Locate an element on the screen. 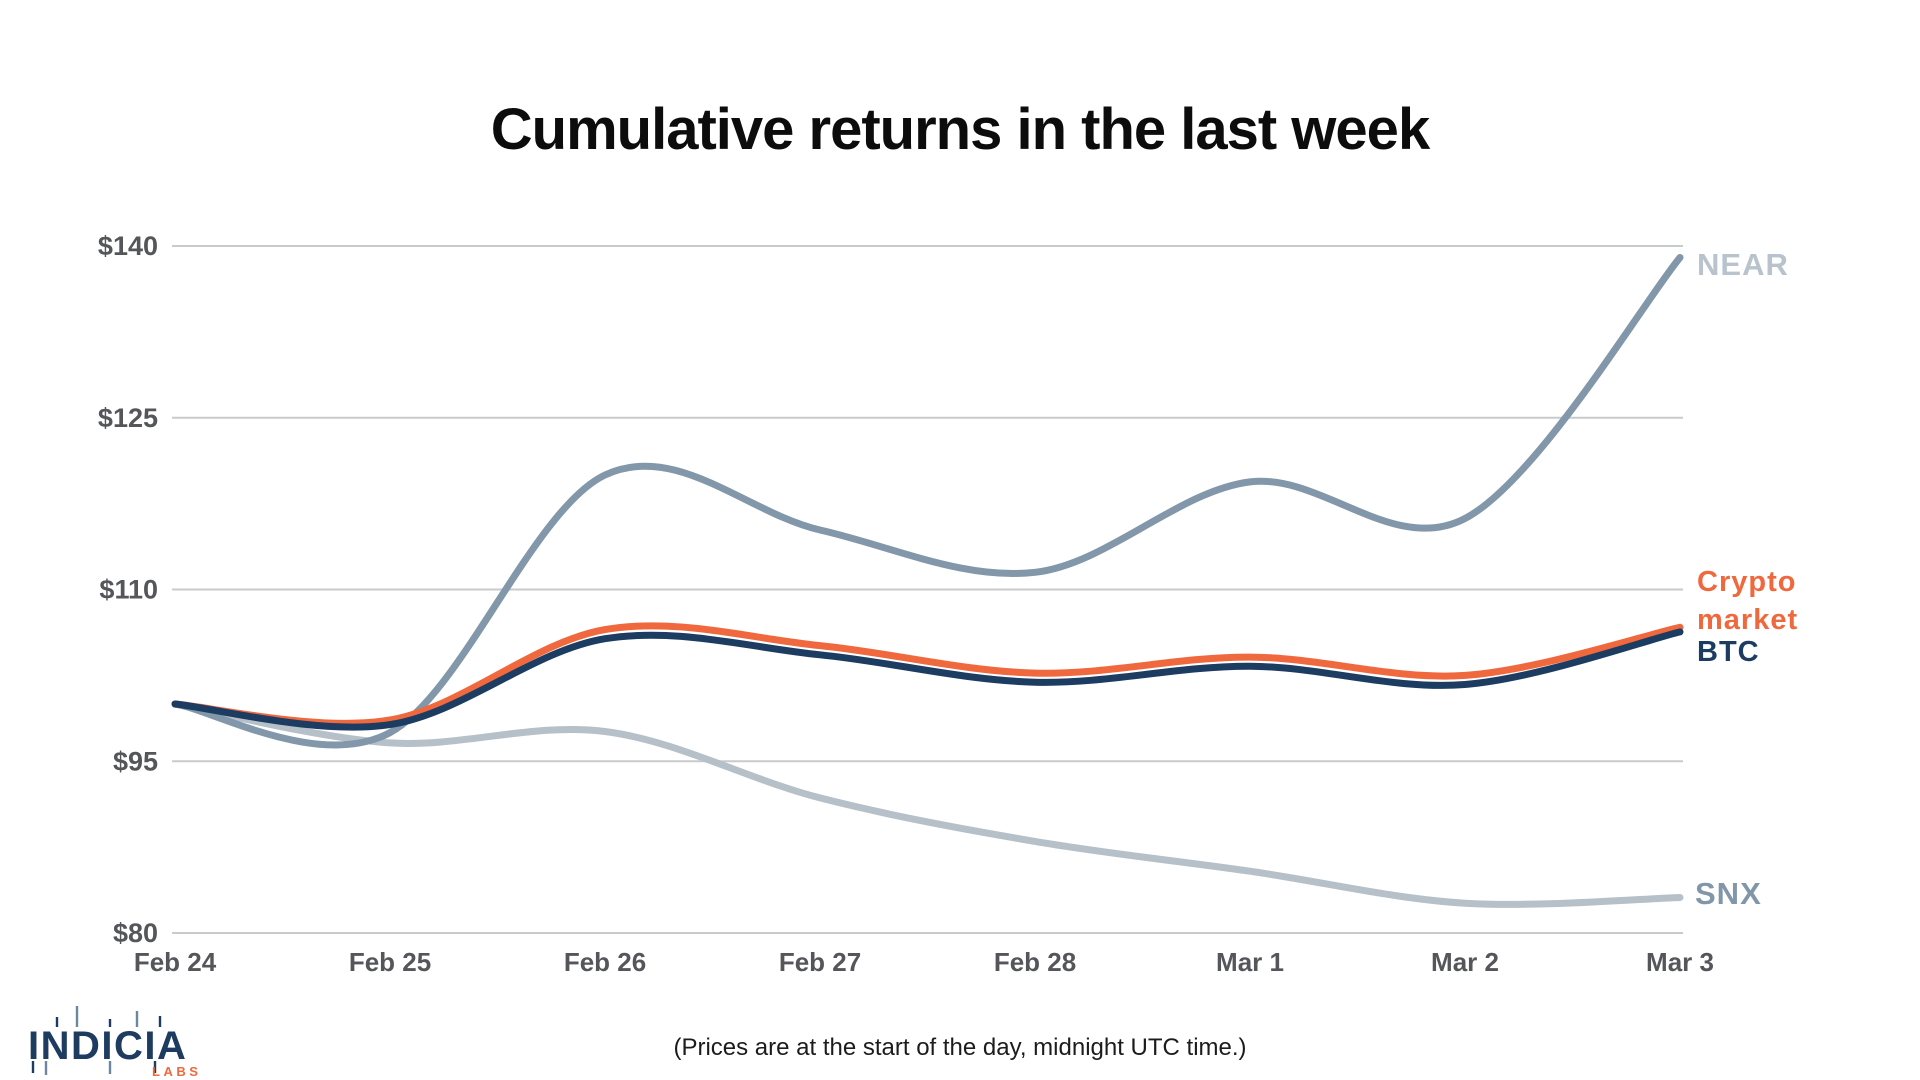 The height and width of the screenshot is (1080, 1920). page-title: Cumulative returns in the last week is located at coordinates (960, 129).